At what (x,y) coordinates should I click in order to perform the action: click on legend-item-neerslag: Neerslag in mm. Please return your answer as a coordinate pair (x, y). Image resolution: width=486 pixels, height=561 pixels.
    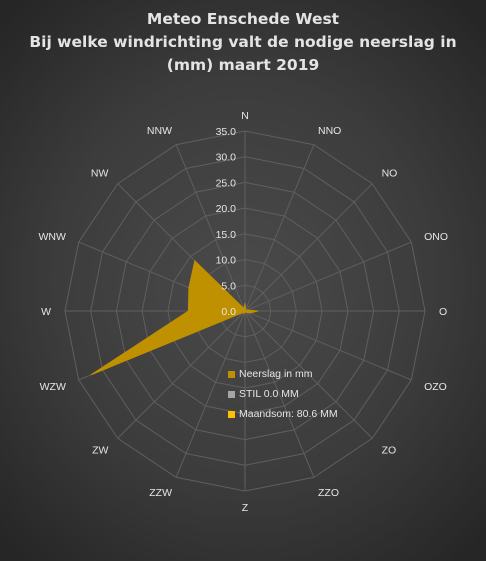
    Looking at the image, I should click on (283, 374).